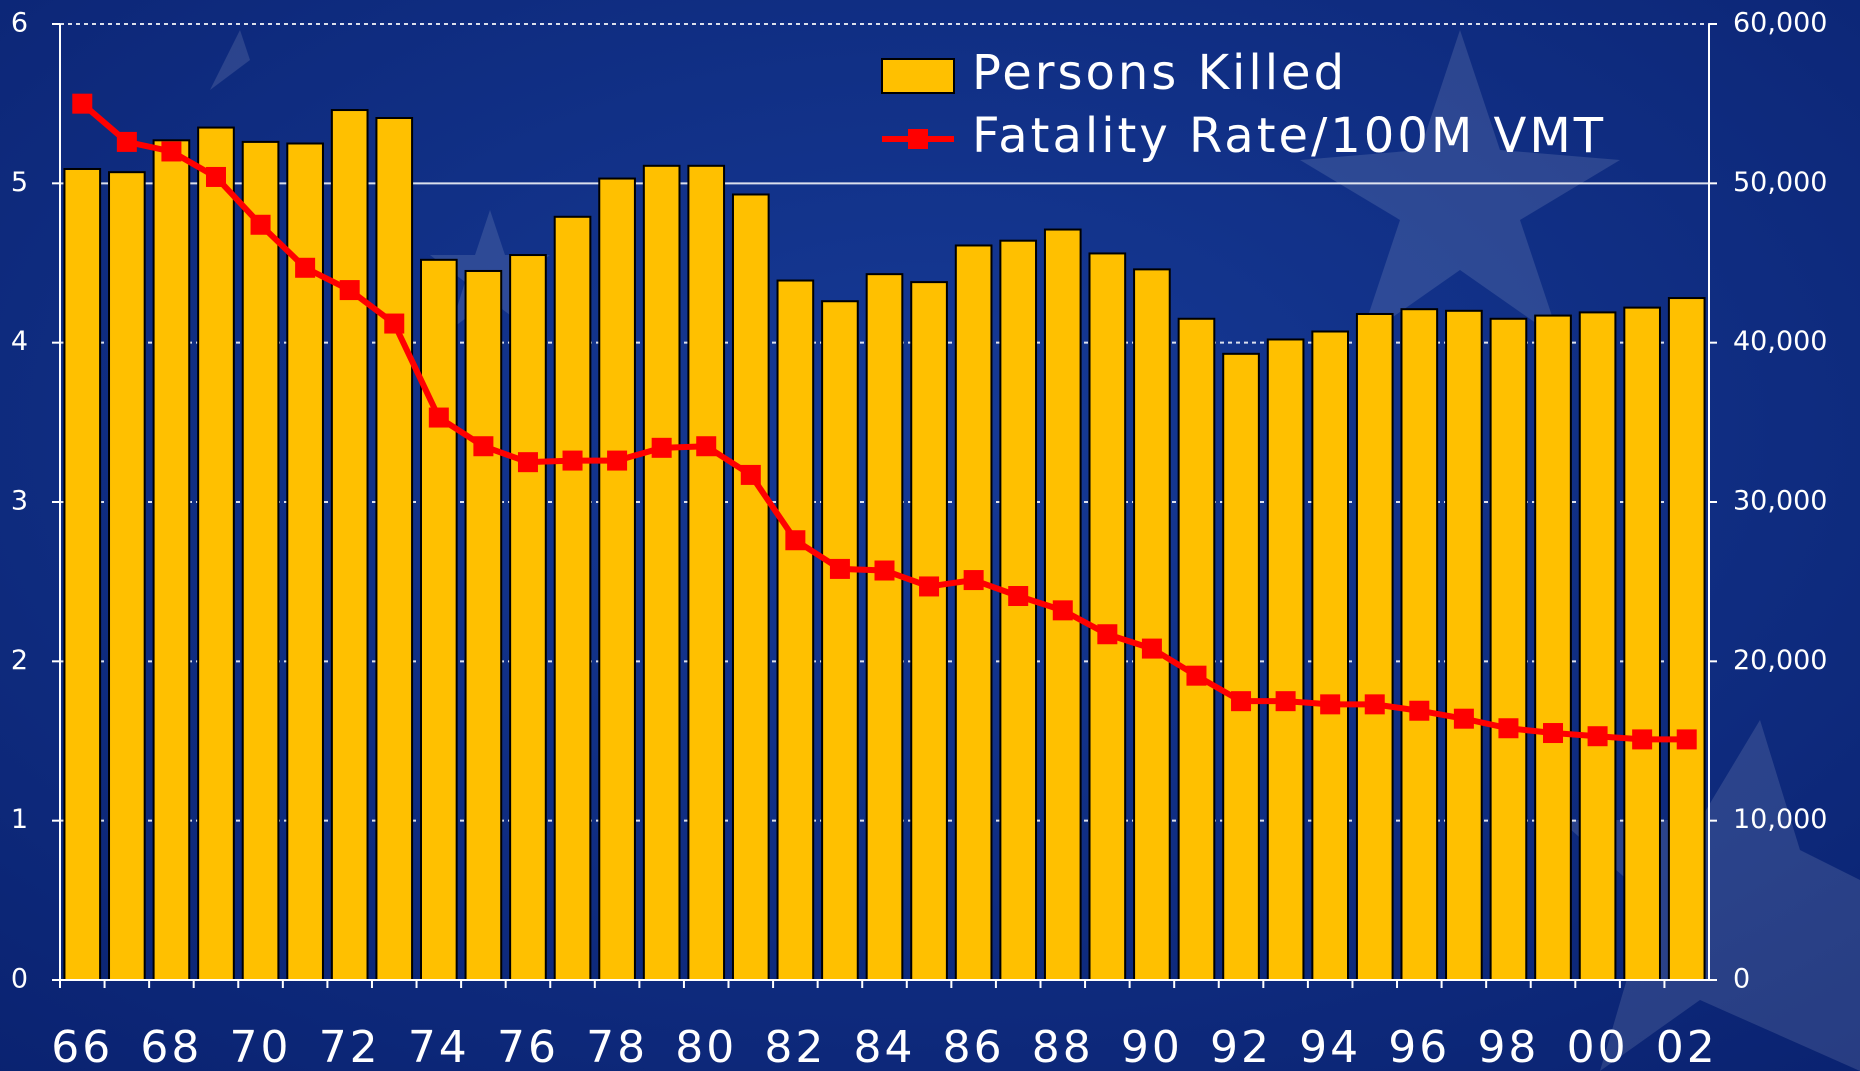 The width and height of the screenshot is (1860, 1071). I want to click on legend-swatch-marker, so click(918, 139).